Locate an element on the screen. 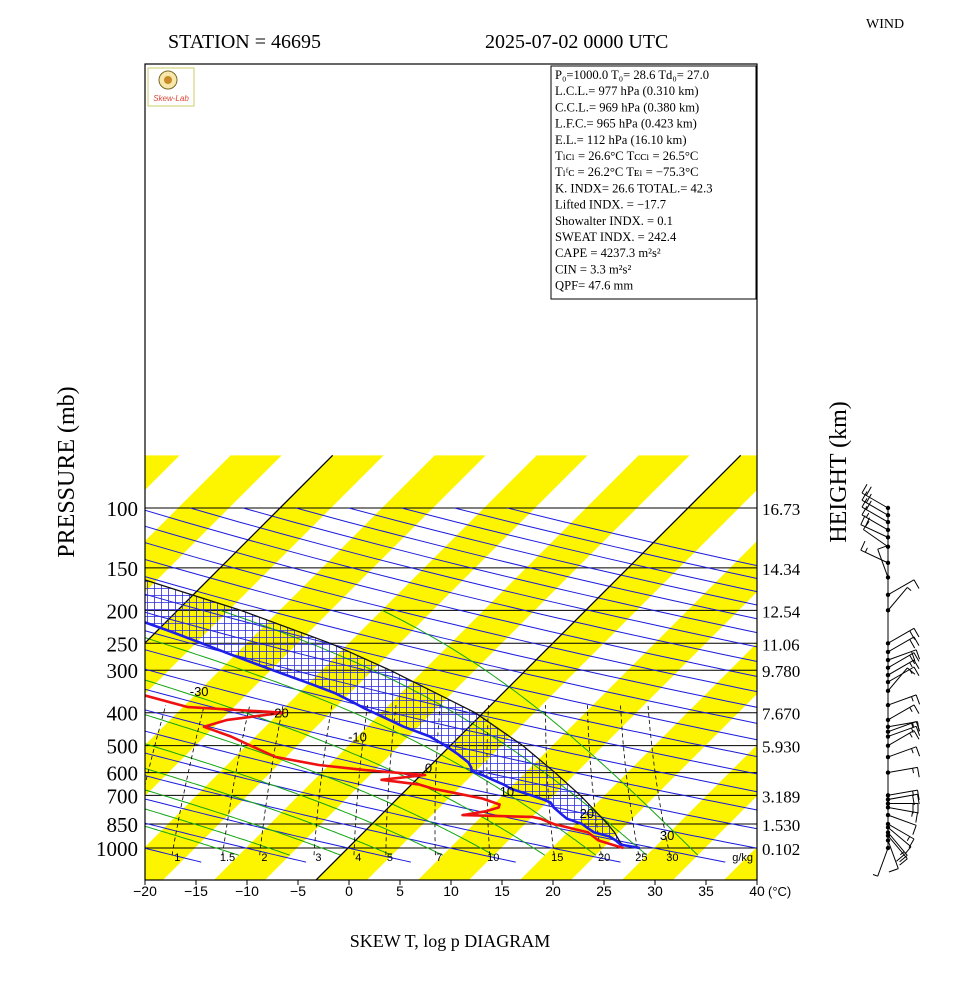 This screenshot has height=1000, width=960. x-tick-label: −20 is located at coordinates (145, 891).